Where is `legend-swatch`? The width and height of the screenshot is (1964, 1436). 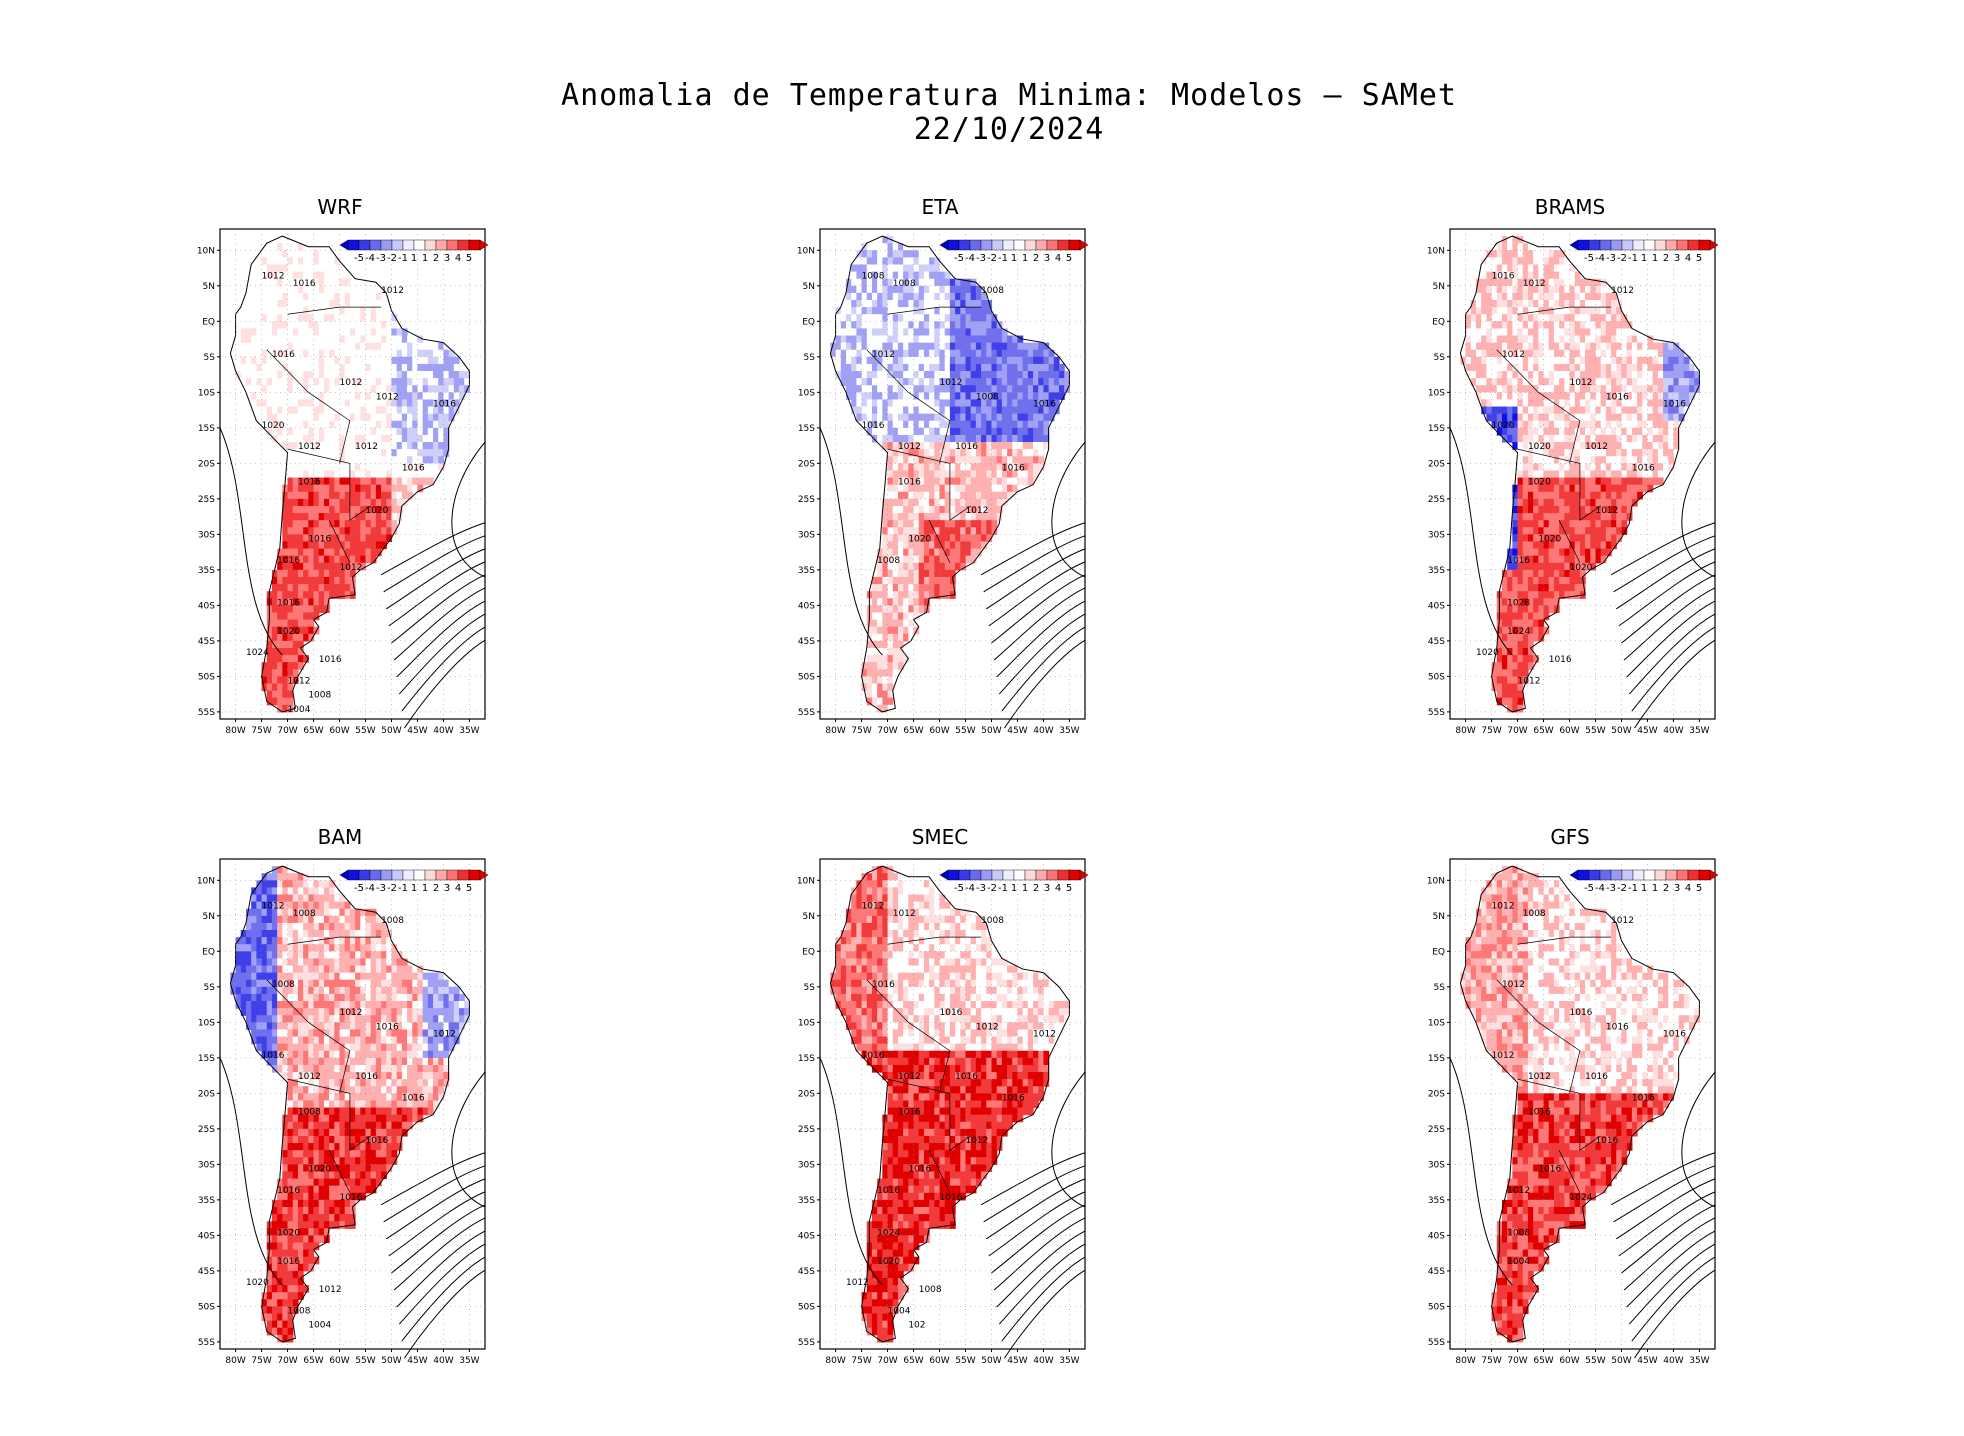
legend-swatch is located at coordinates (386, 245).